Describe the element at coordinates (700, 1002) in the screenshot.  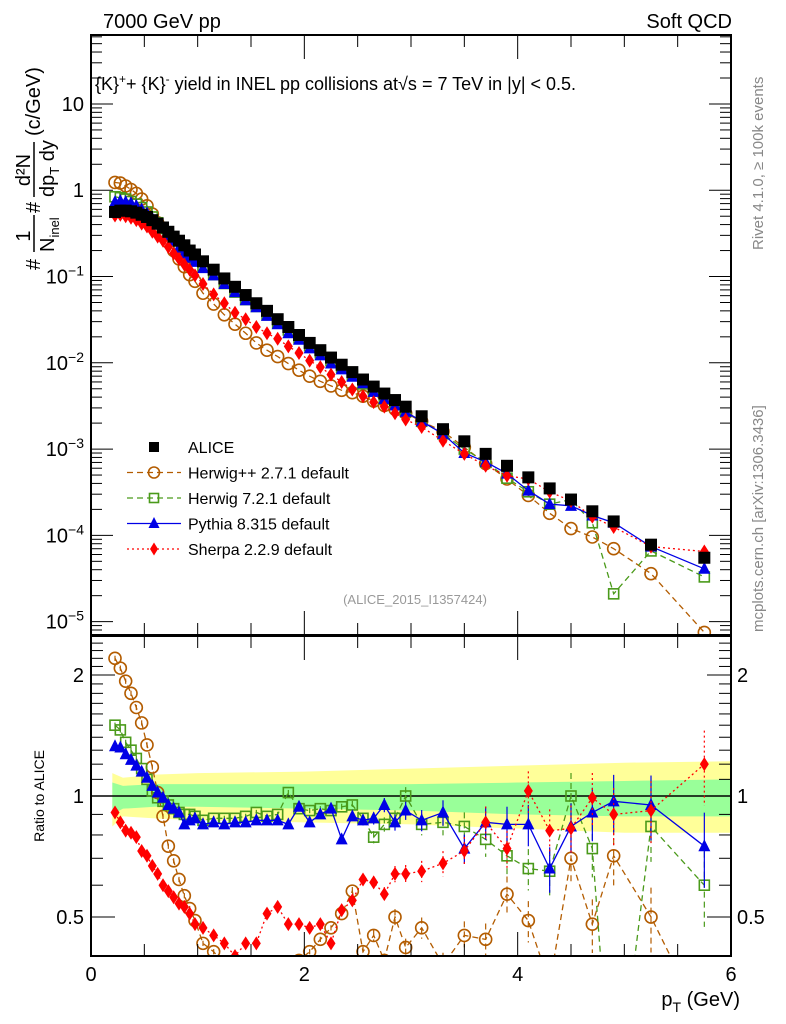
I see `x-axis-label: pT (GeV)` at that location.